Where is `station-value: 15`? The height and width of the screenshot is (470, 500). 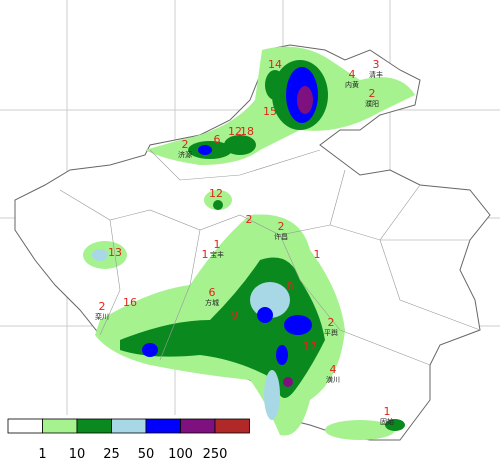 station-value: 15 is located at coordinates (270, 111).